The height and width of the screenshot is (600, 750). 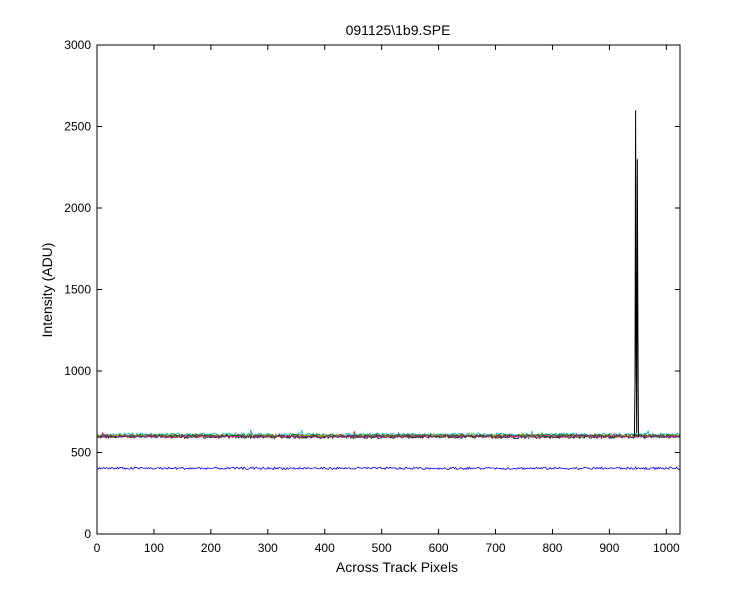 I want to click on y-axis-label: Intensity (ADU), so click(x=47, y=290).